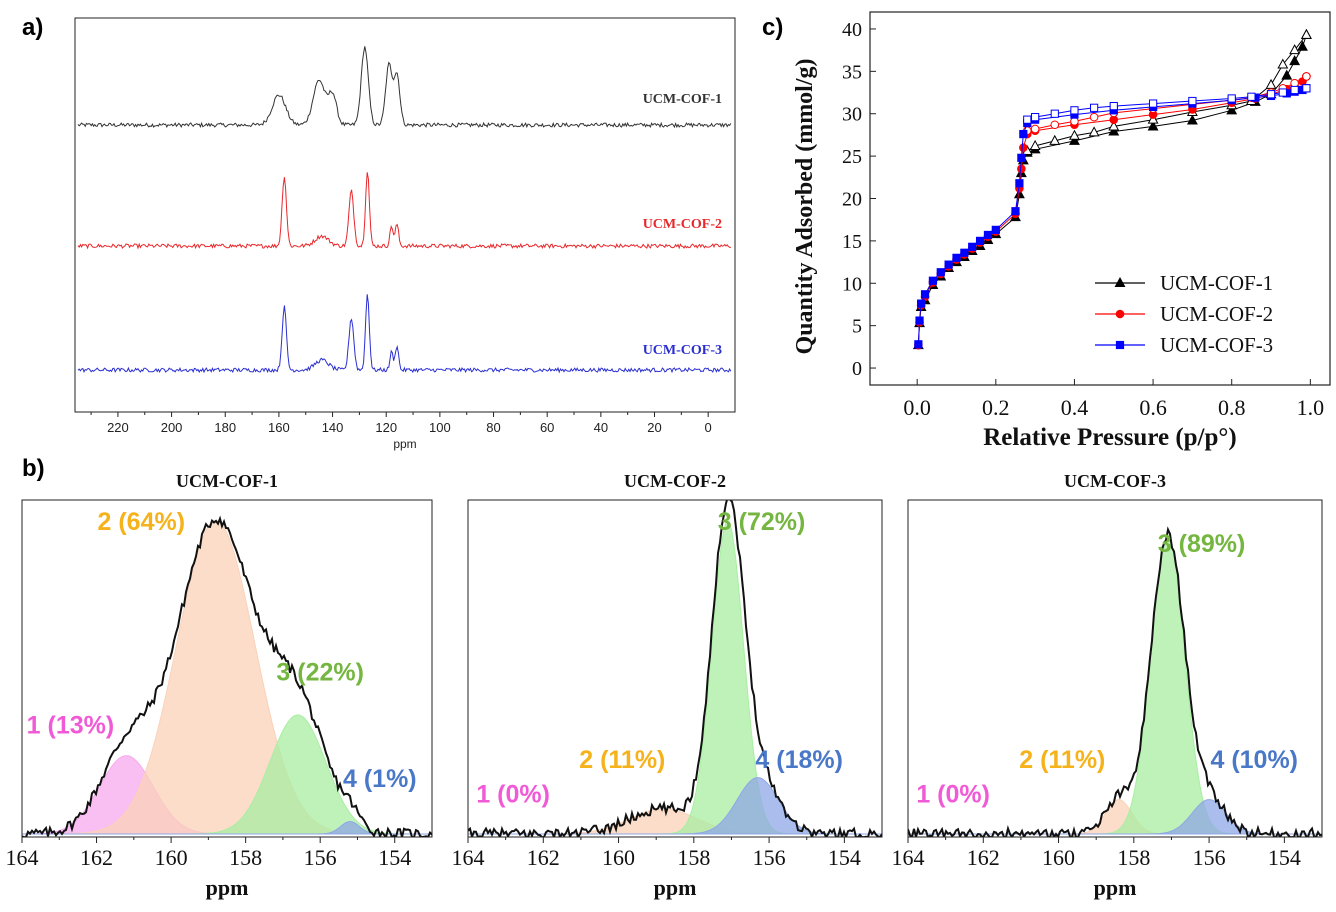 This screenshot has width=1336, height=912. What do you see at coordinates (33, 27) in the screenshot?
I see `panel-a-letter: a)` at bounding box center [33, 27].